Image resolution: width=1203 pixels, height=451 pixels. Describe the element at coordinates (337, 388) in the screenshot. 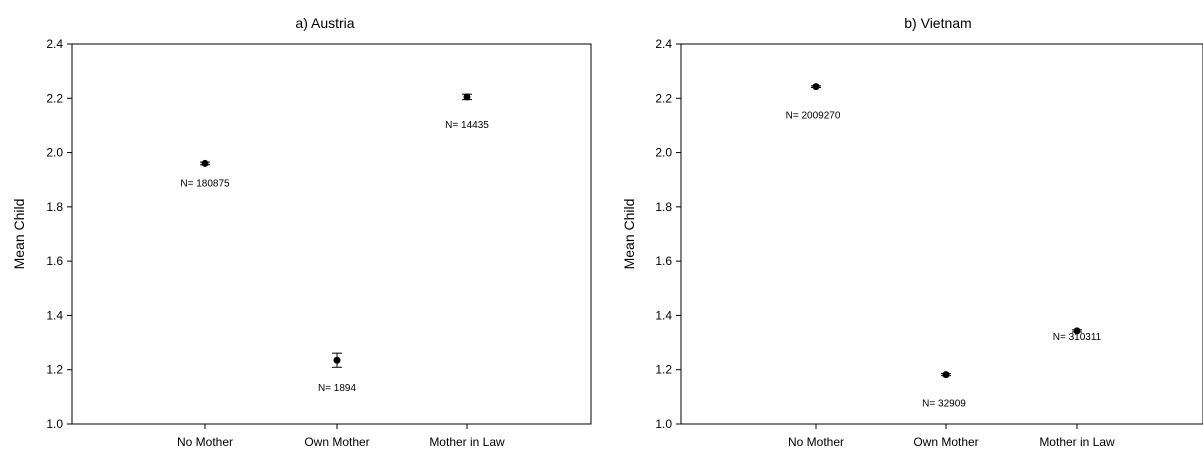

I see `point-annotation: N= 1894` at that location.